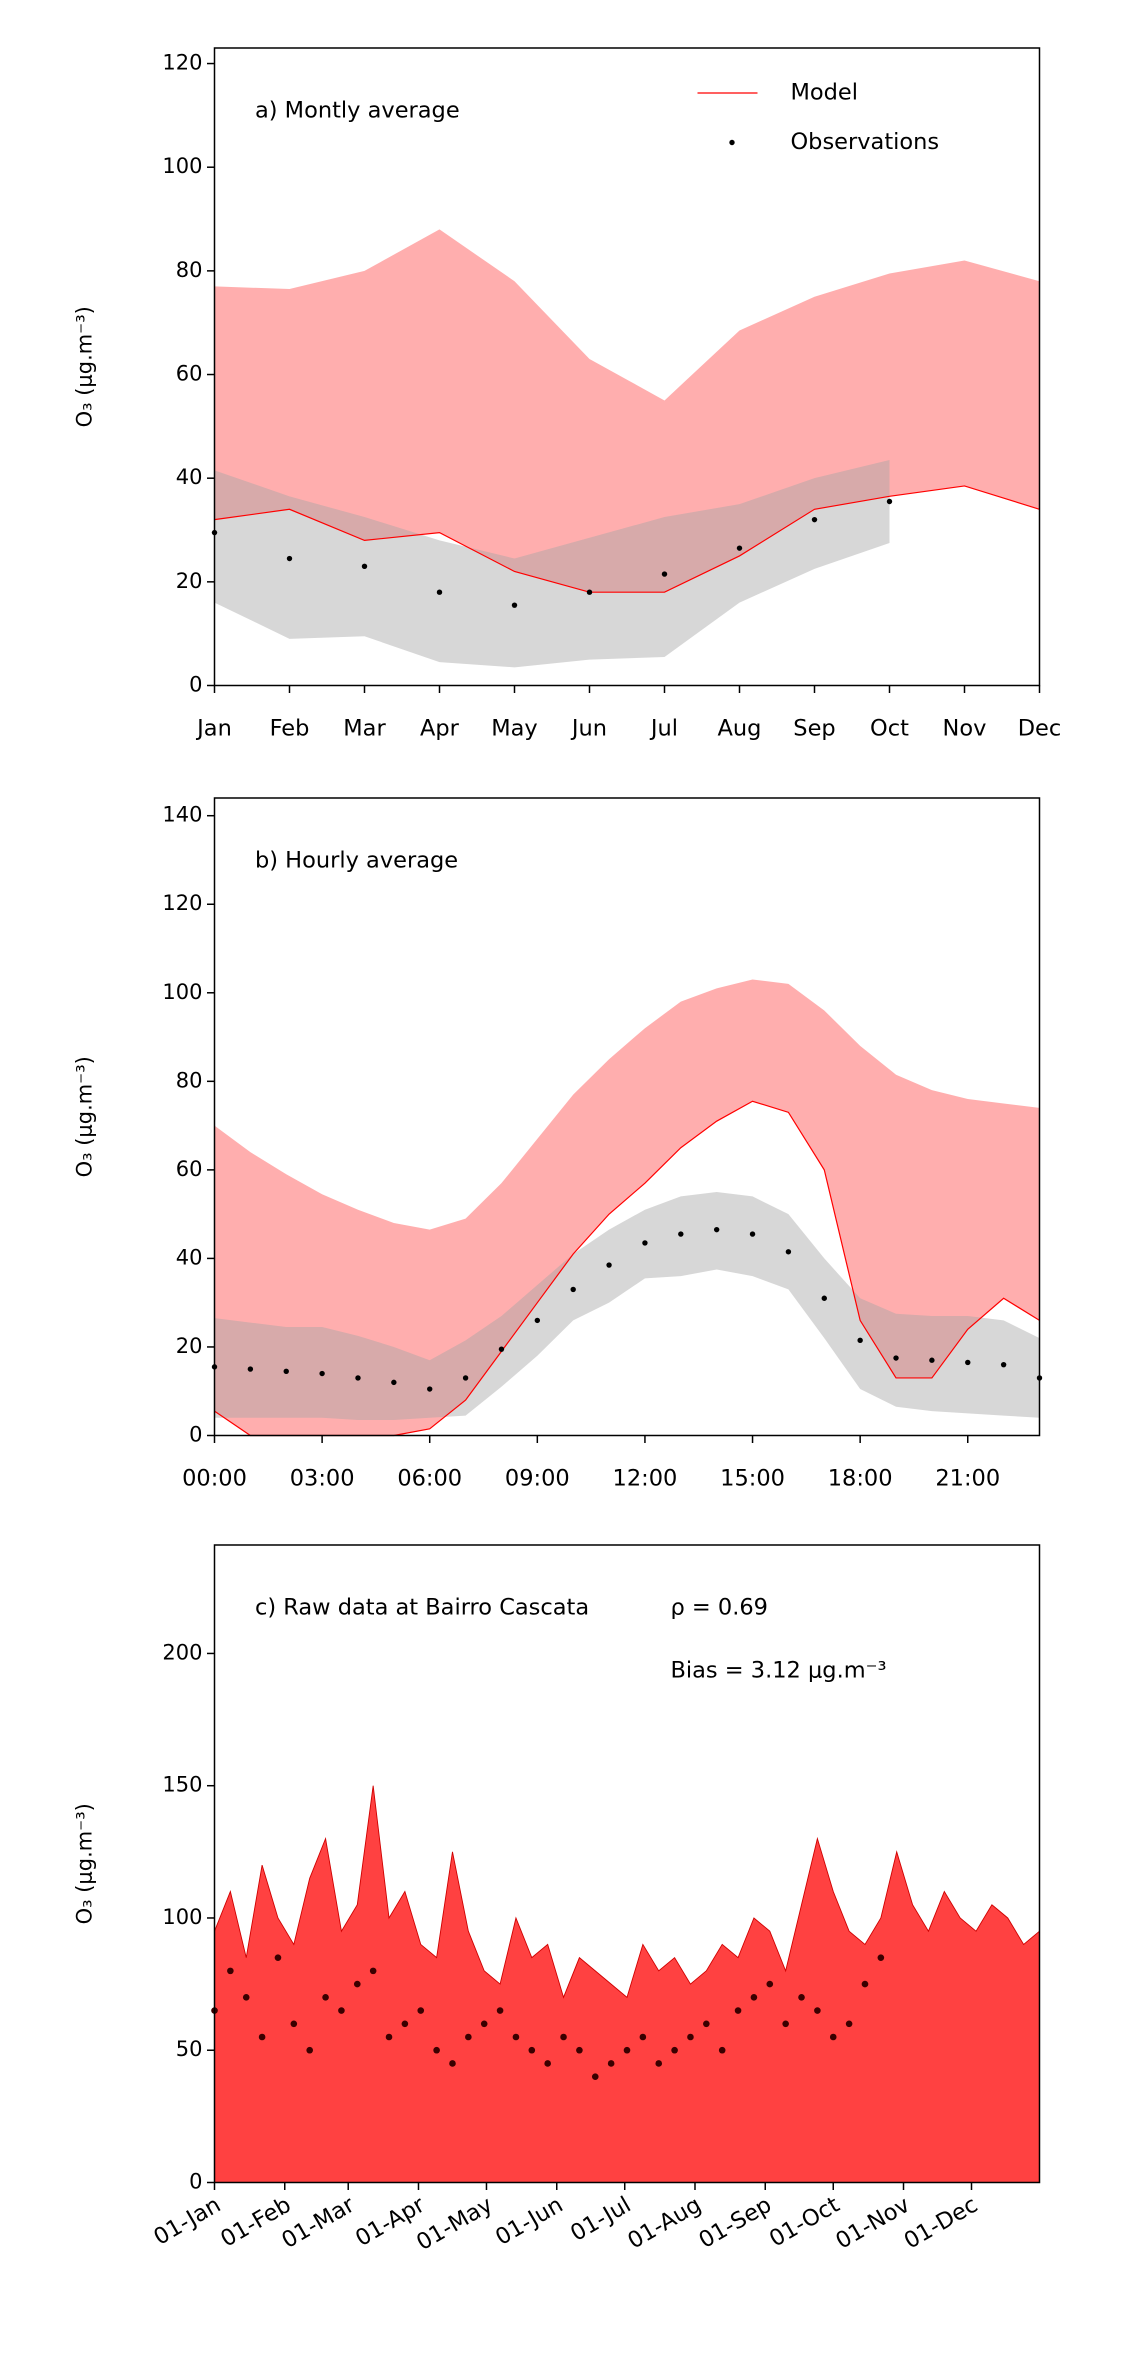 This screenshot has height=2362, width=1122. I want to click on x-tick-label: Jan, so click(213, 728).